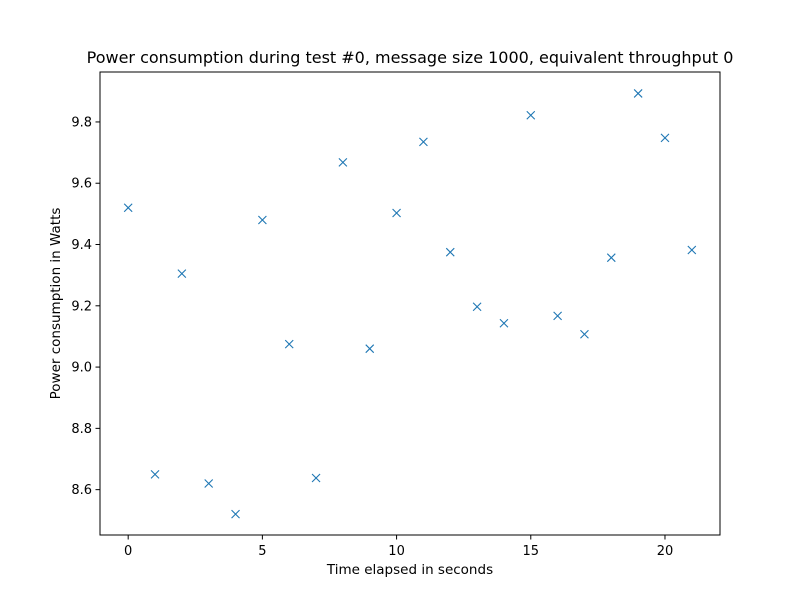 The height and width of the screenshot is (600, 800). Describe the element at coordinates (81, 429) in the screenshot. I see `y-tick-label: 8.8` at that location.